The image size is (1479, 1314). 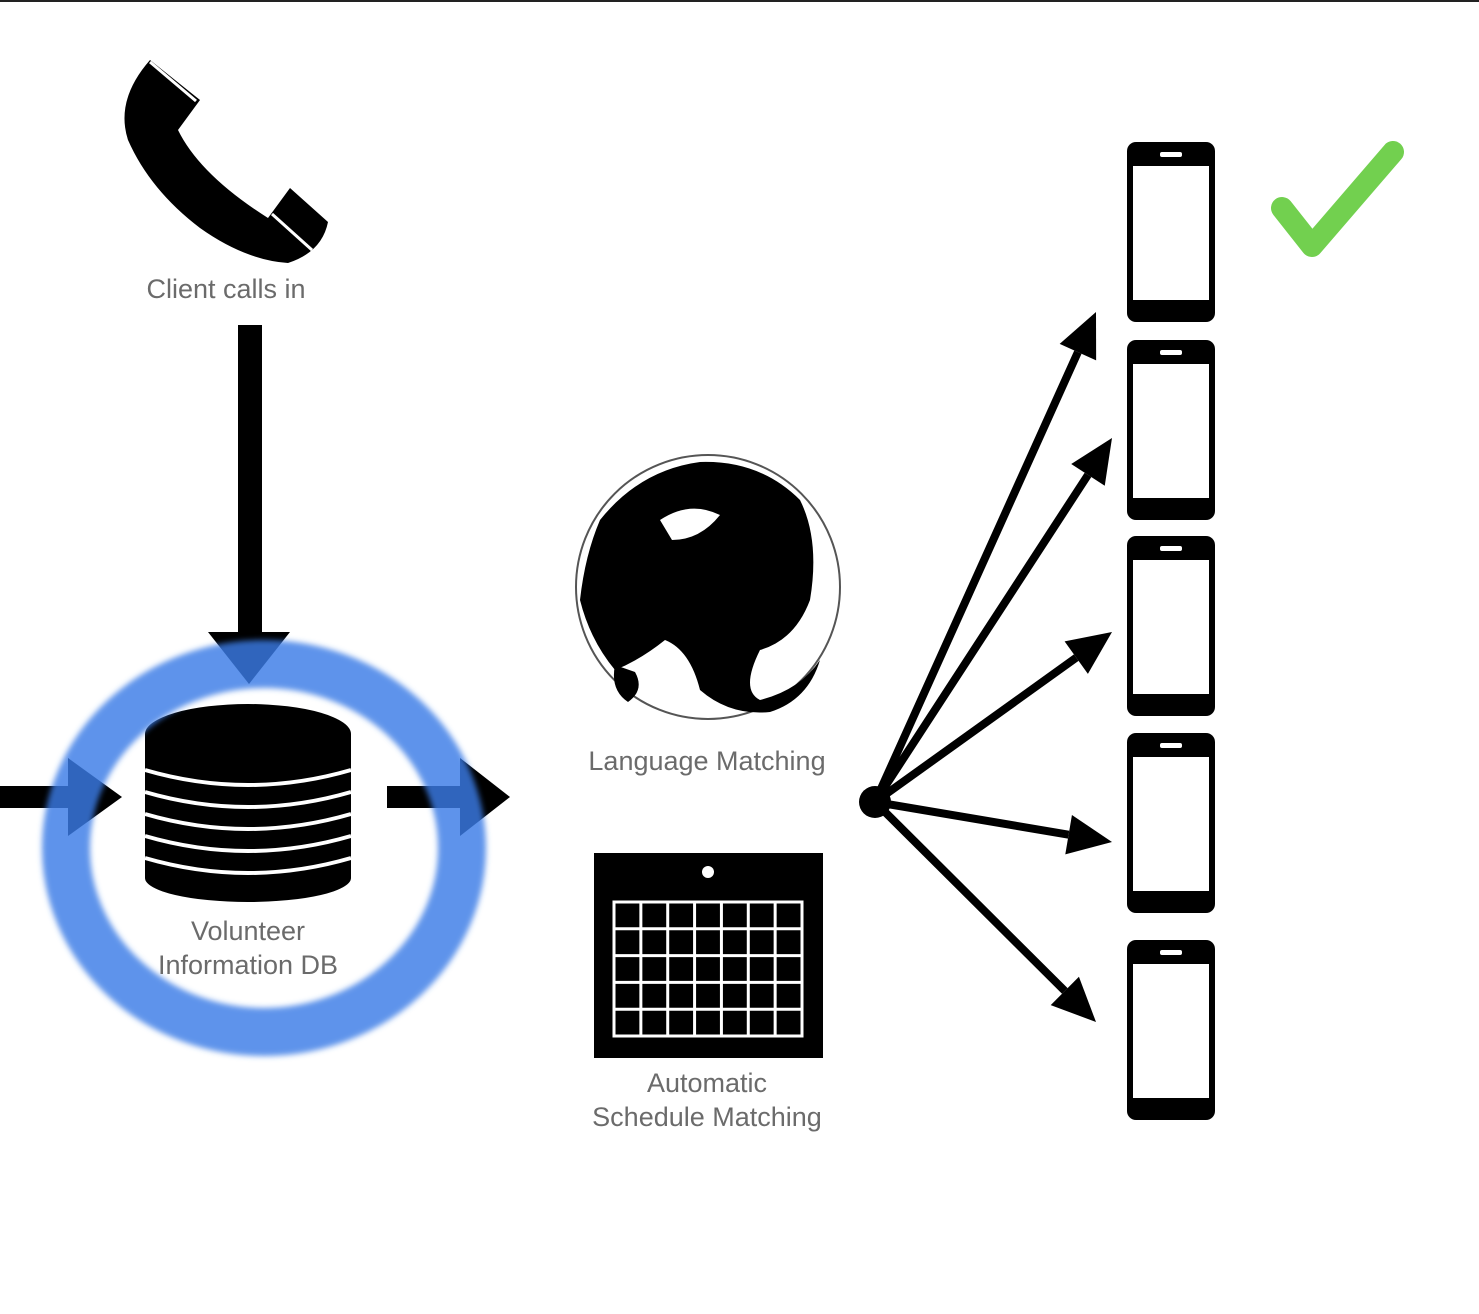 I want to click on volunteer-db-label-line2: Information DB, so click(x=248, y=965).